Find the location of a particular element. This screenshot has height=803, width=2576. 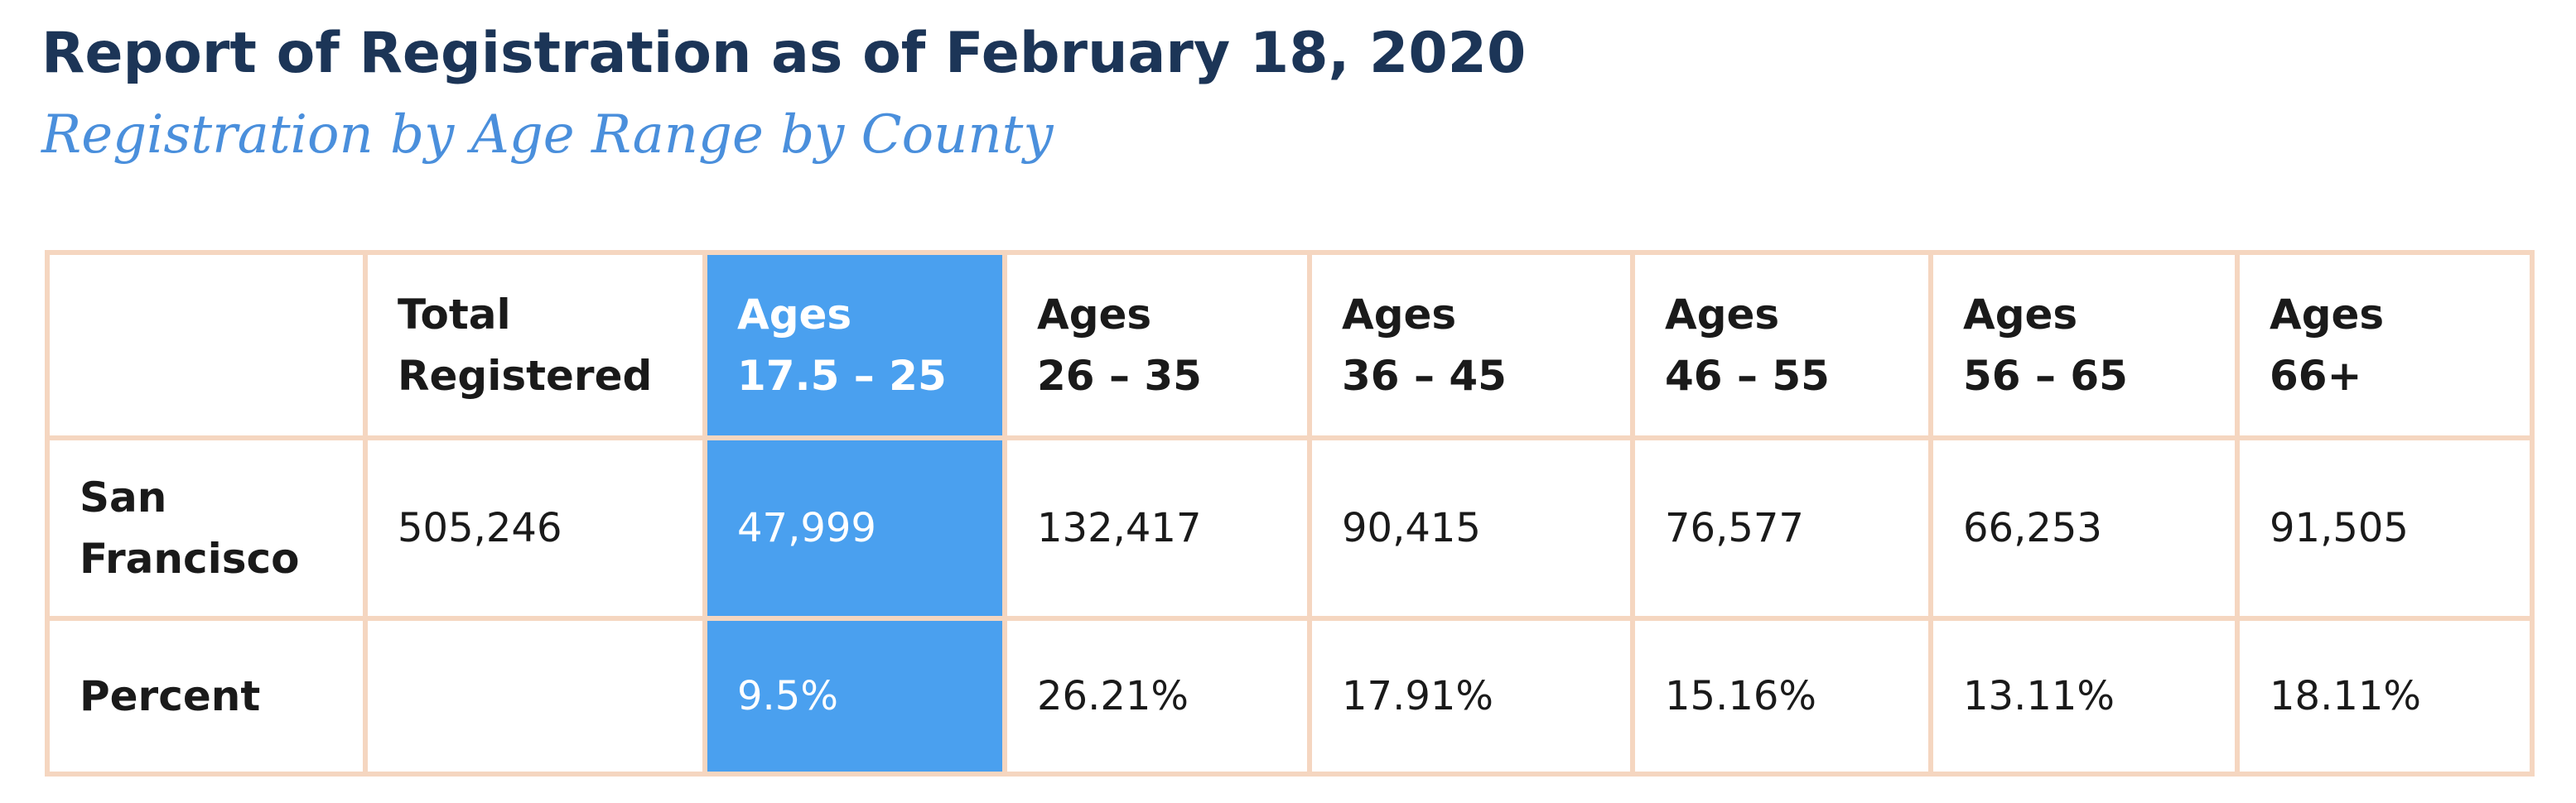

header-cell-ages-26-35: Ages 26 – 35 is located at coordinates (1157, 345).